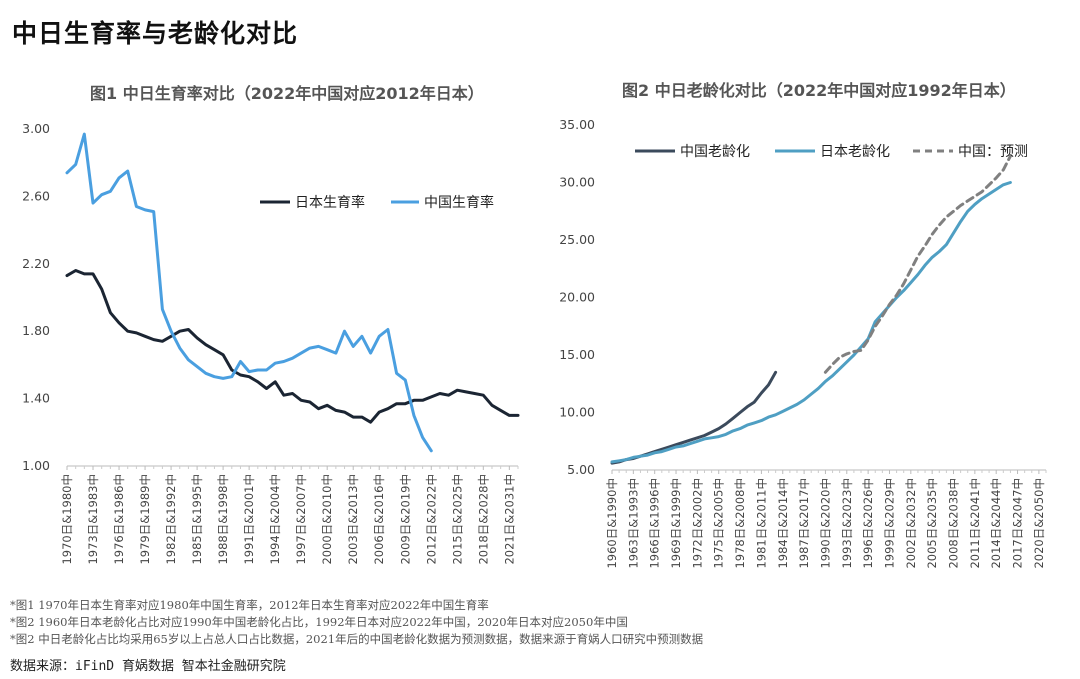 The height and width of the screenshot is (679, 1080). Describe the element at coordinates (405, 519) in the screenshot. I see `x-tick-label: 2009日&2019中` at that location.